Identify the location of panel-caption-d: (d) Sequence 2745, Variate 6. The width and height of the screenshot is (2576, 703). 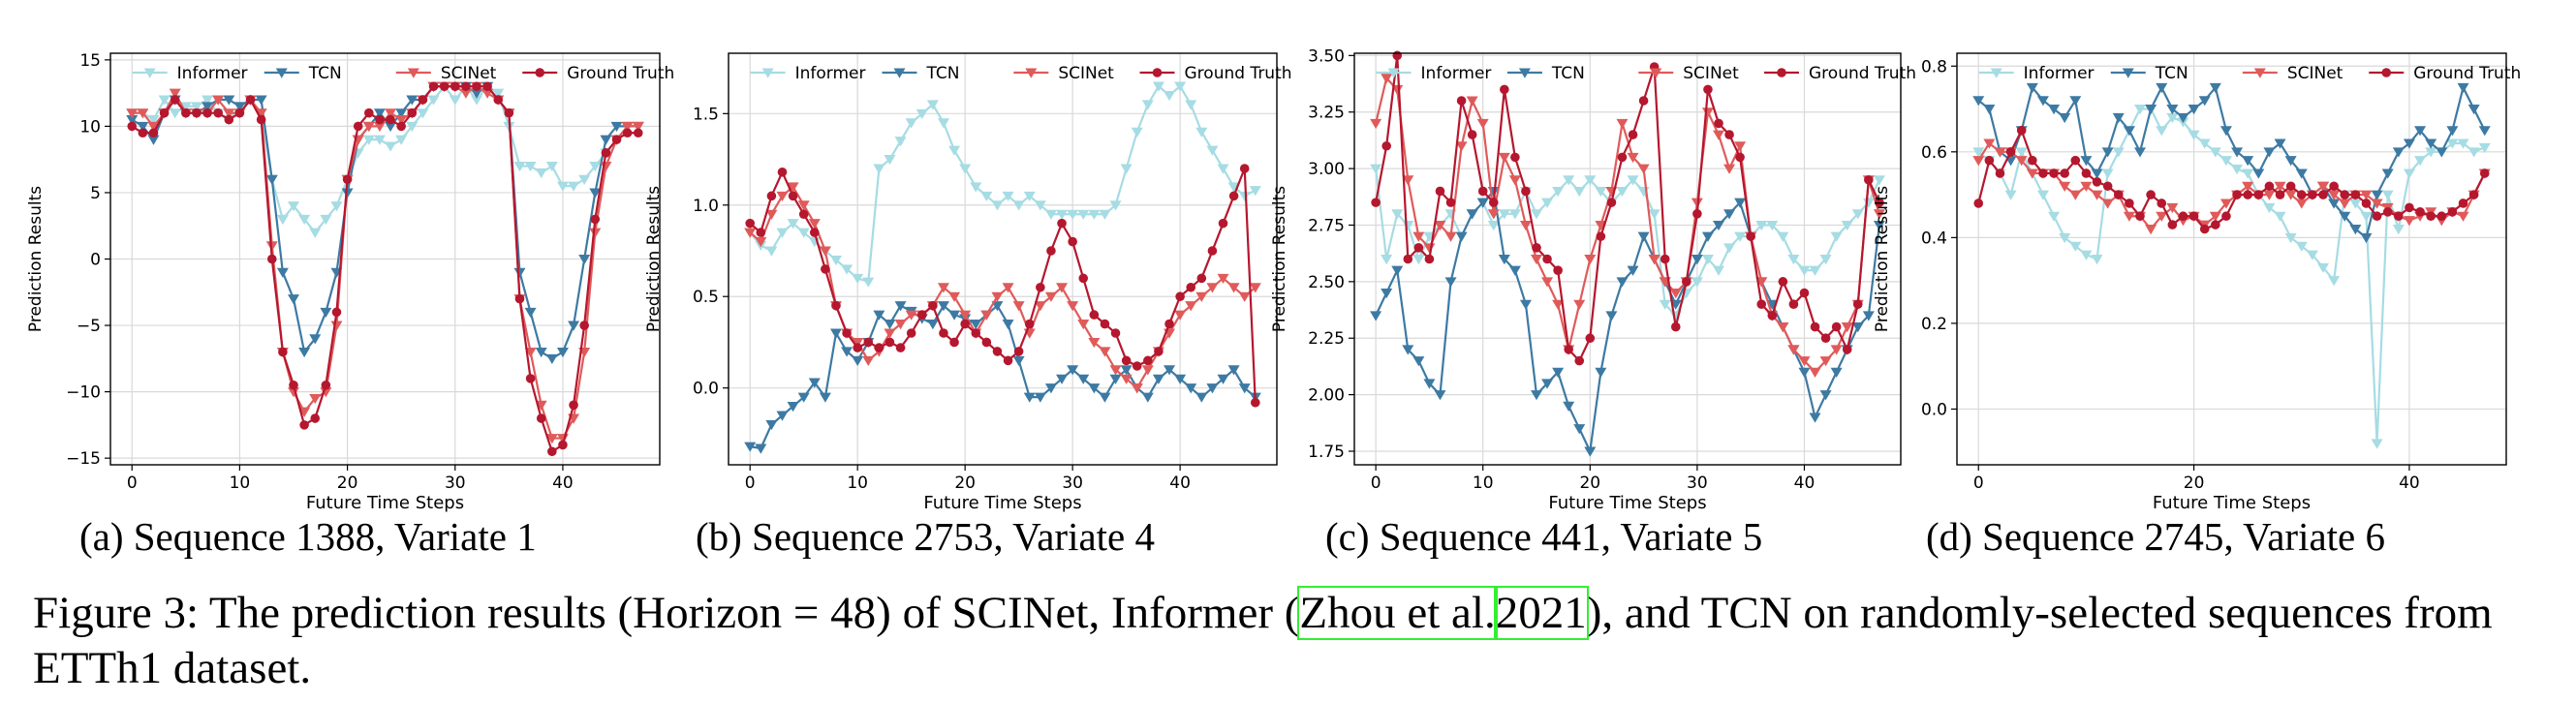
(2156, 536).